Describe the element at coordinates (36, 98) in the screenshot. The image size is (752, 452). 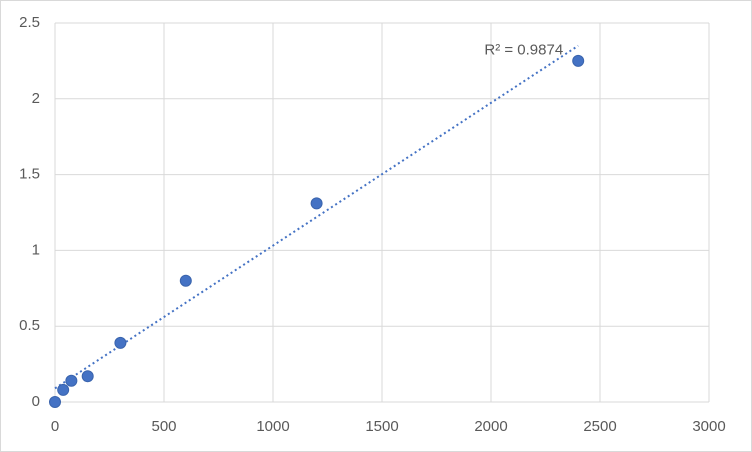
I see `y-tick-label: 2` at that location.